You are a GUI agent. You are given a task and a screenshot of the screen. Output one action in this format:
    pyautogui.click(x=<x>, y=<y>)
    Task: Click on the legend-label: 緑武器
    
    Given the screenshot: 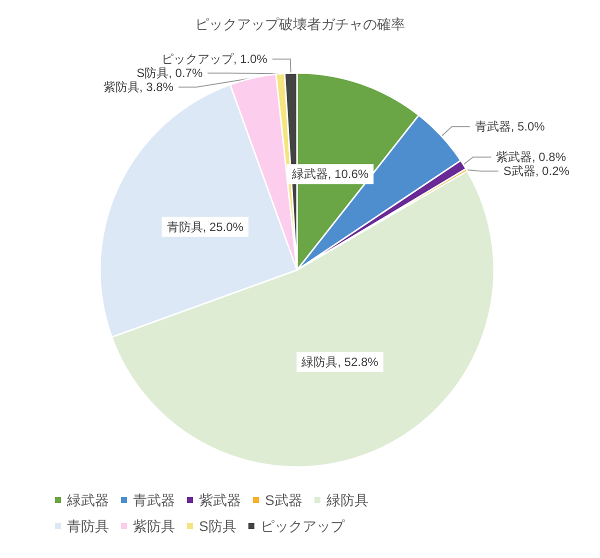 What is the action you would take?
    pyautogui.click(x=87, y=500)
    